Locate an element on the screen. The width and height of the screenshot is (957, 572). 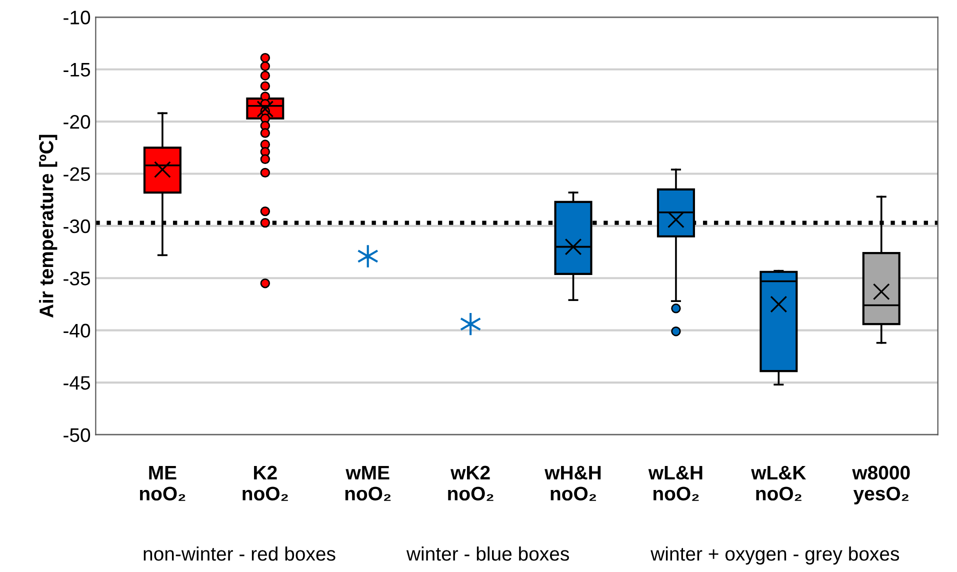
y-tick-label: -10 is located at coordinates (77, 17).